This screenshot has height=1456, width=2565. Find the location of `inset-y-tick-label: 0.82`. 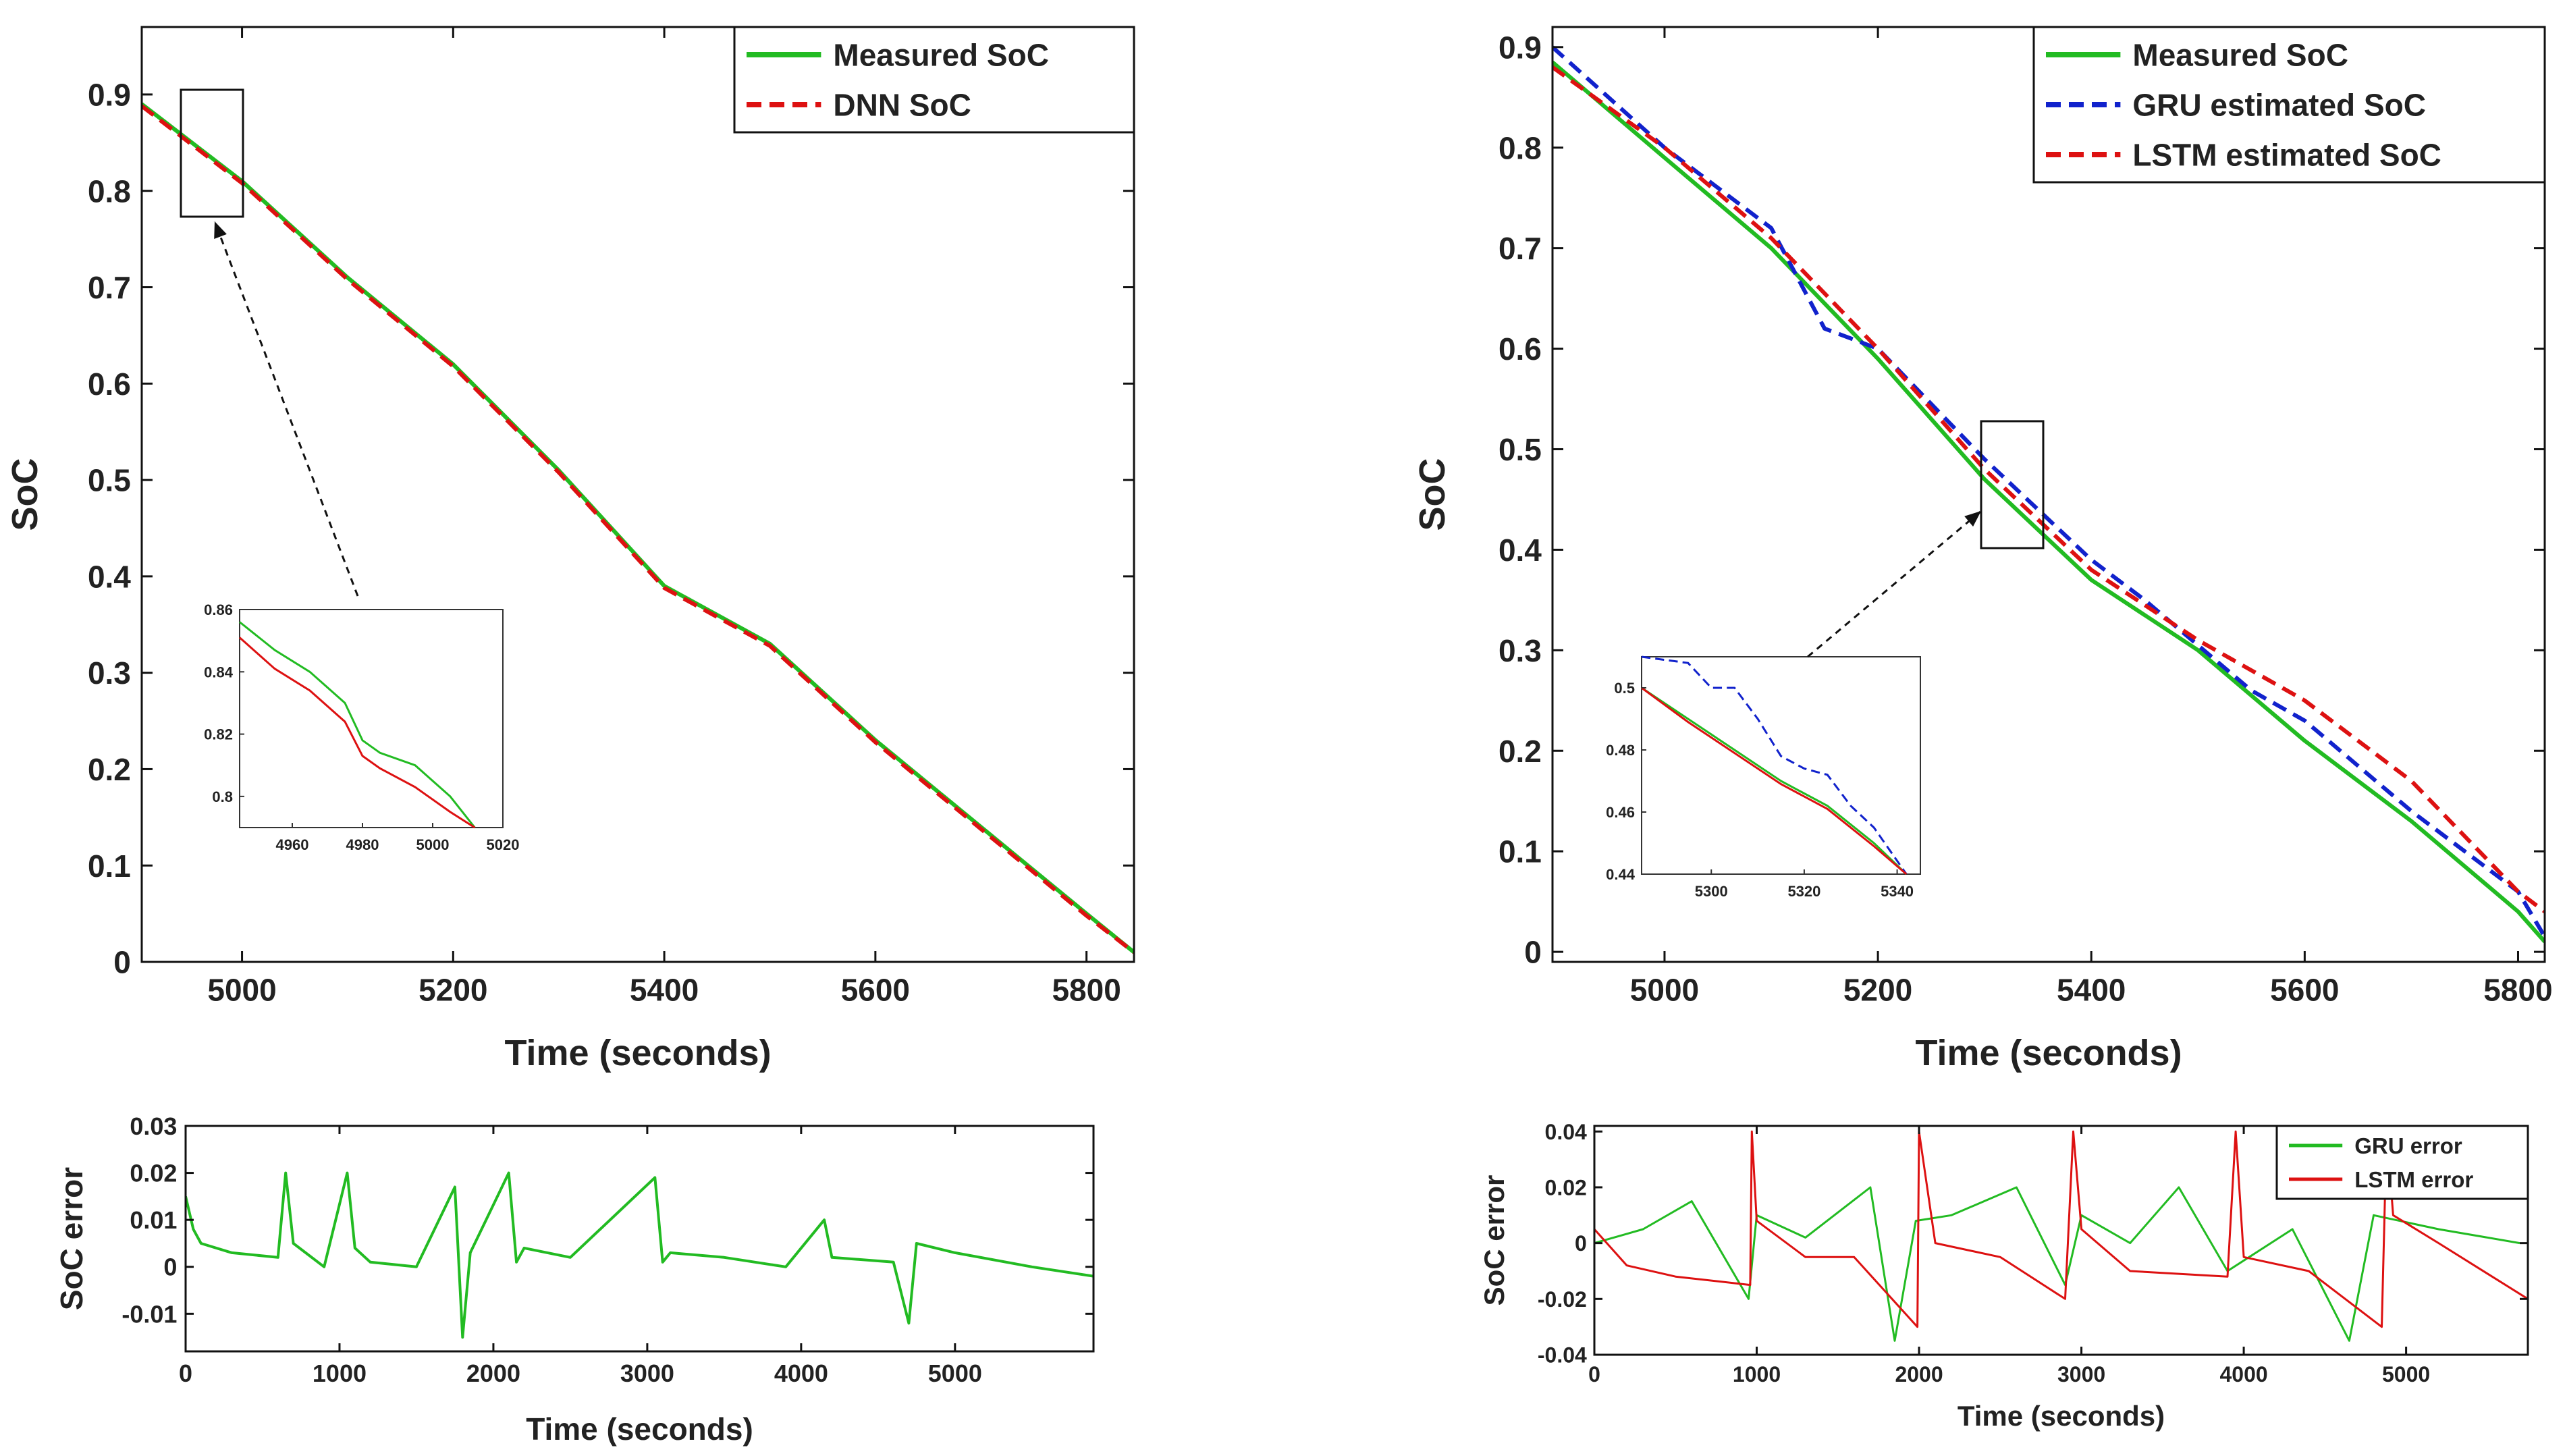

inset-y-tick-label: 0.82 is located at coordinates (218, 734).